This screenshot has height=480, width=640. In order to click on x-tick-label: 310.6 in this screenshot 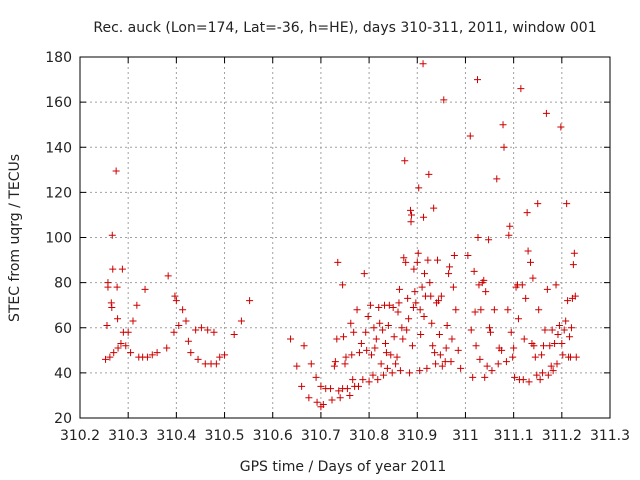, I will do `click(273, 436)`.